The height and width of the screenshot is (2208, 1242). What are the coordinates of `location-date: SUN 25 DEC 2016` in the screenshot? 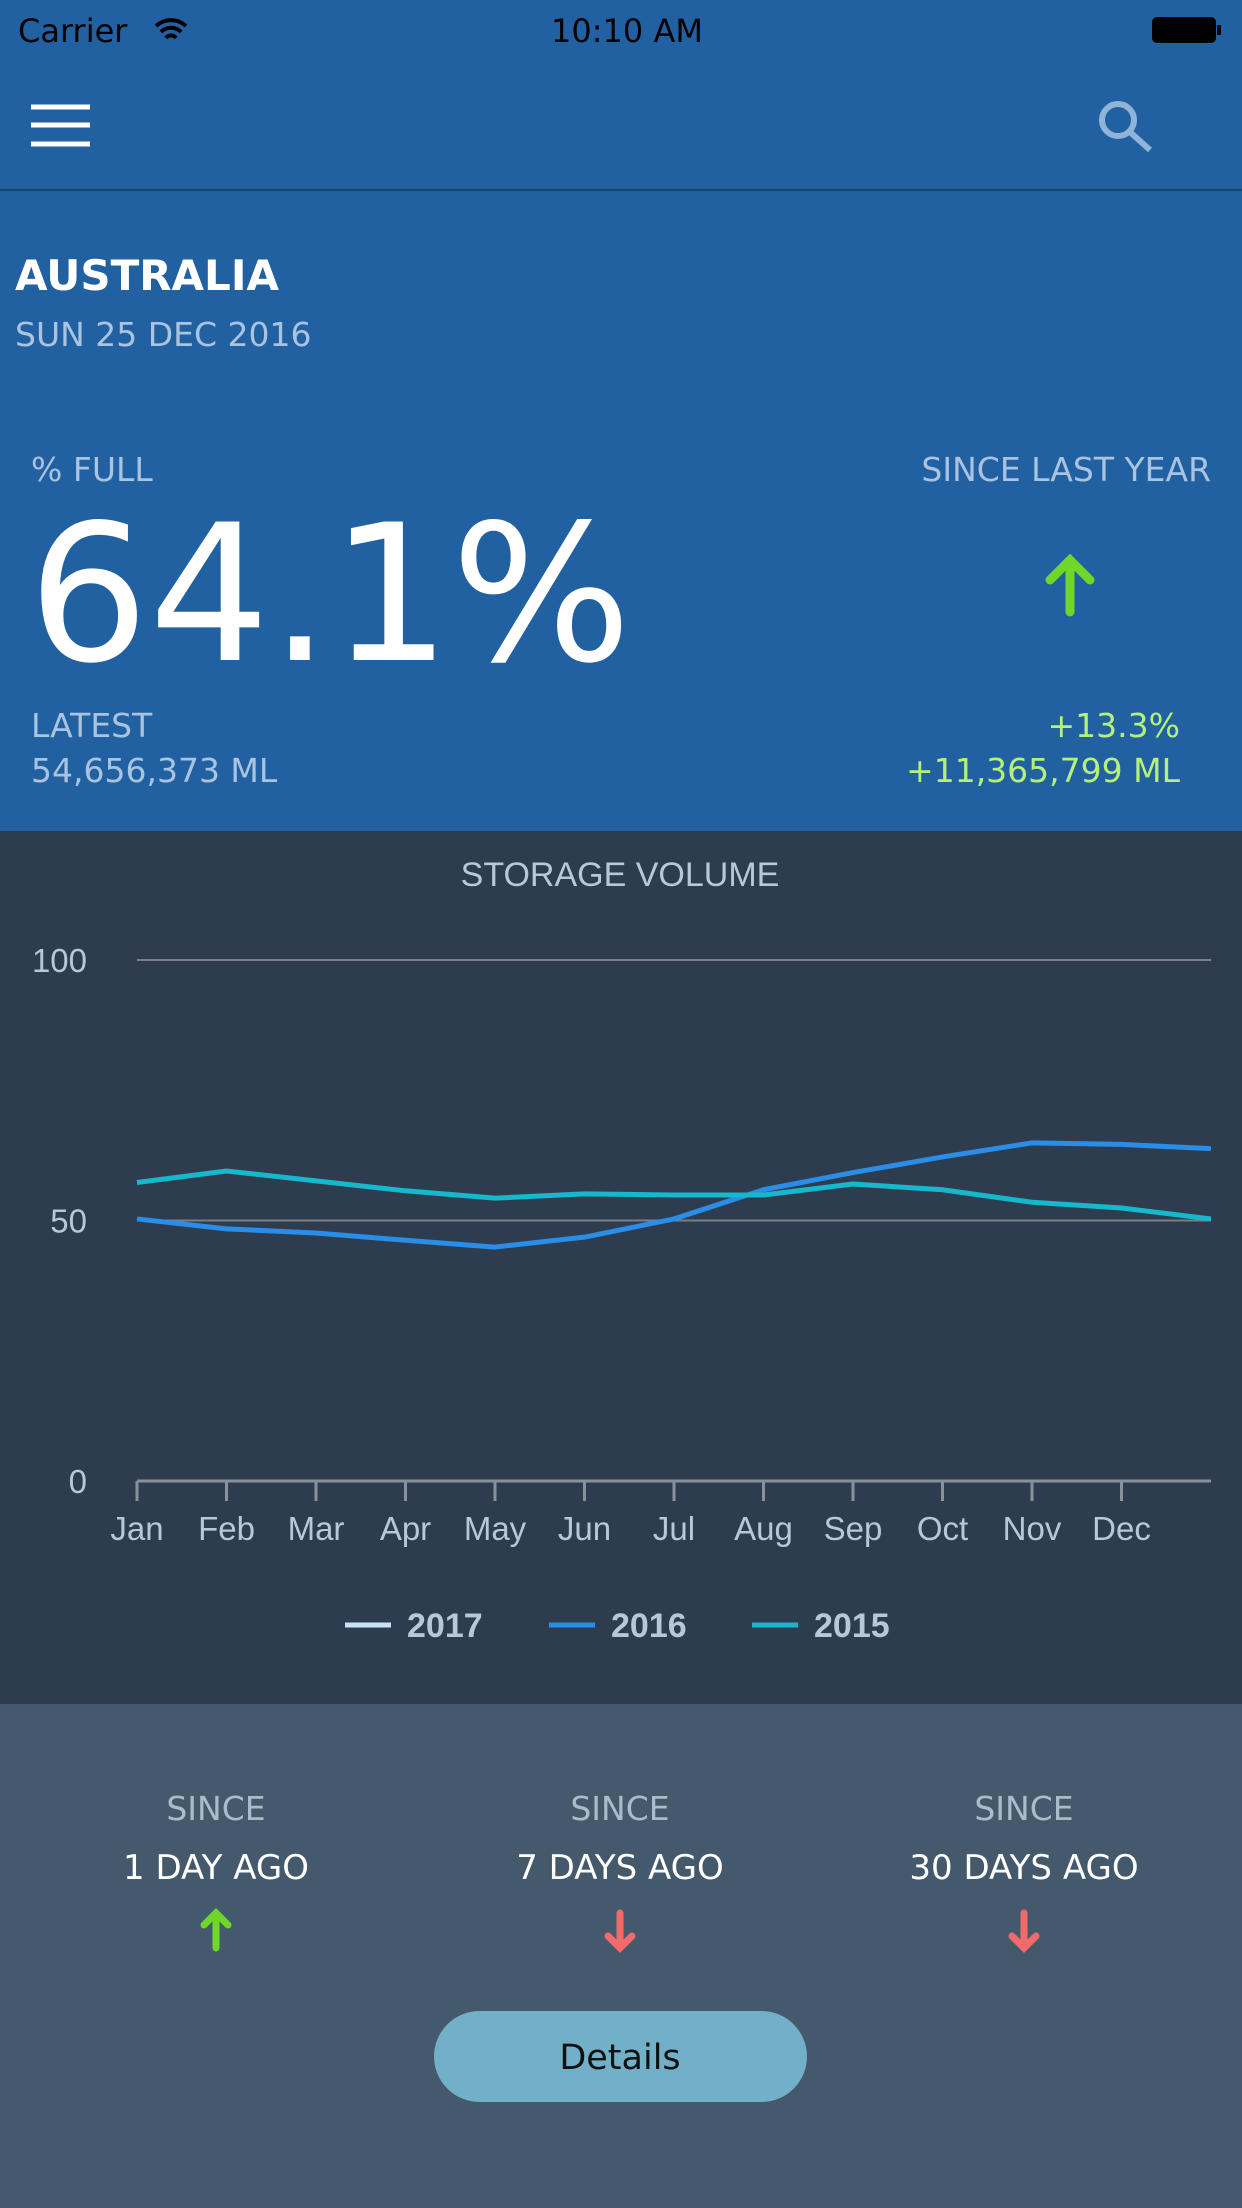 It's located at (163, 334).